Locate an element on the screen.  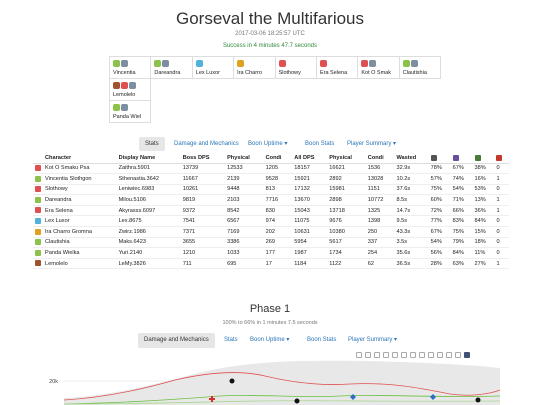
table-cell: Leniwiec.6983 is located at coordinates (148, 190).